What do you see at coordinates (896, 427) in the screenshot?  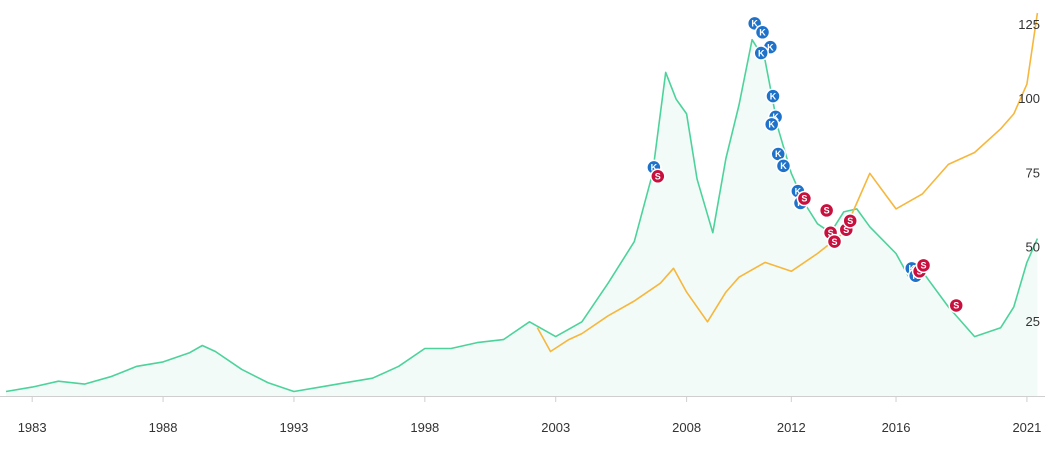 I see `x-tick-label: 2016` at bounding box center [896, 427].